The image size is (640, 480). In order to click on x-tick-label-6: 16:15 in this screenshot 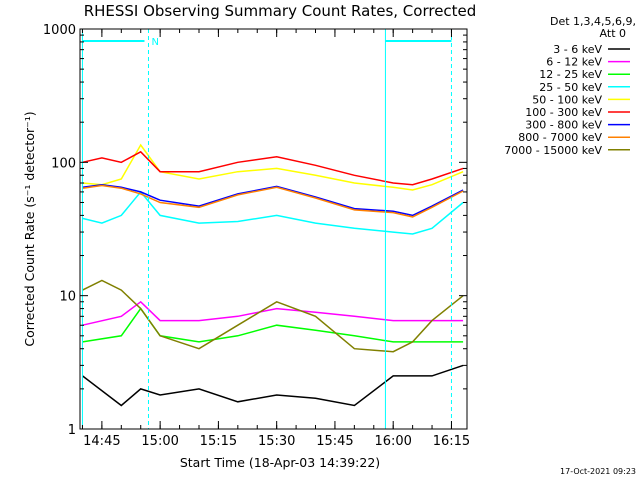, I will do `click(451, 441)`.